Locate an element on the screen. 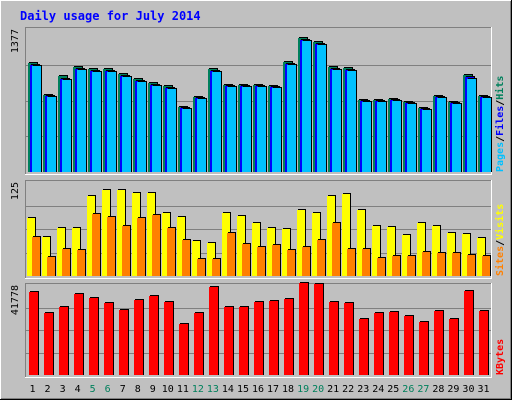 The image size is (512, 400). legend-entry: Sites is located at coordinates (500, 261).